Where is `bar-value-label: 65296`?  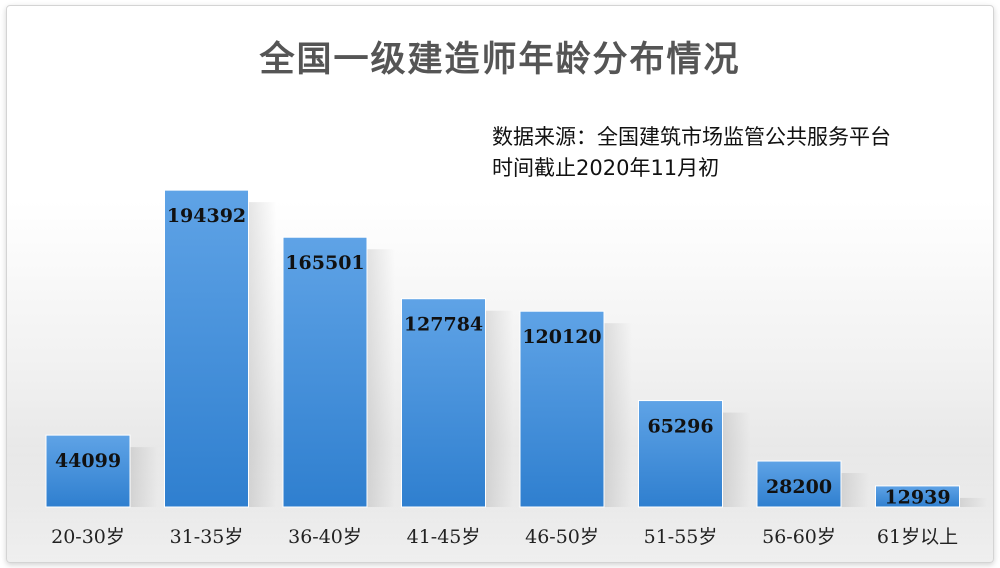 bar-value-label: 65296 is located at coordinates (680, 427).